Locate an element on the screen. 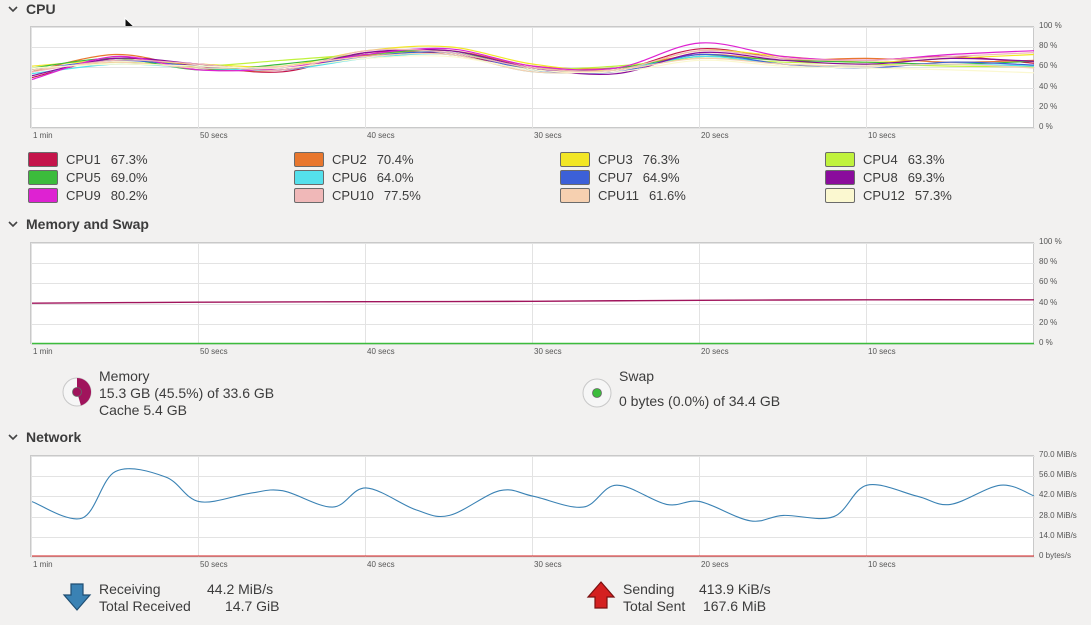 The height and width of the screenshot is (625, 1091). legend-item-cpu7: CPU7 64.9% is located at coordinates (620, 177).